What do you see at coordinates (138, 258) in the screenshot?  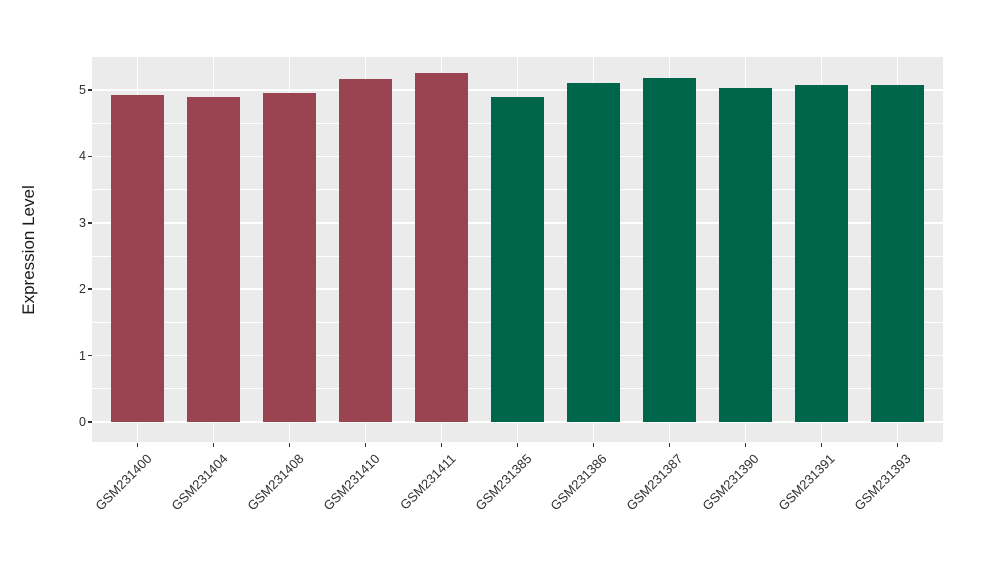 I see `bar-GSM231400` at bounding box center [138, 258].